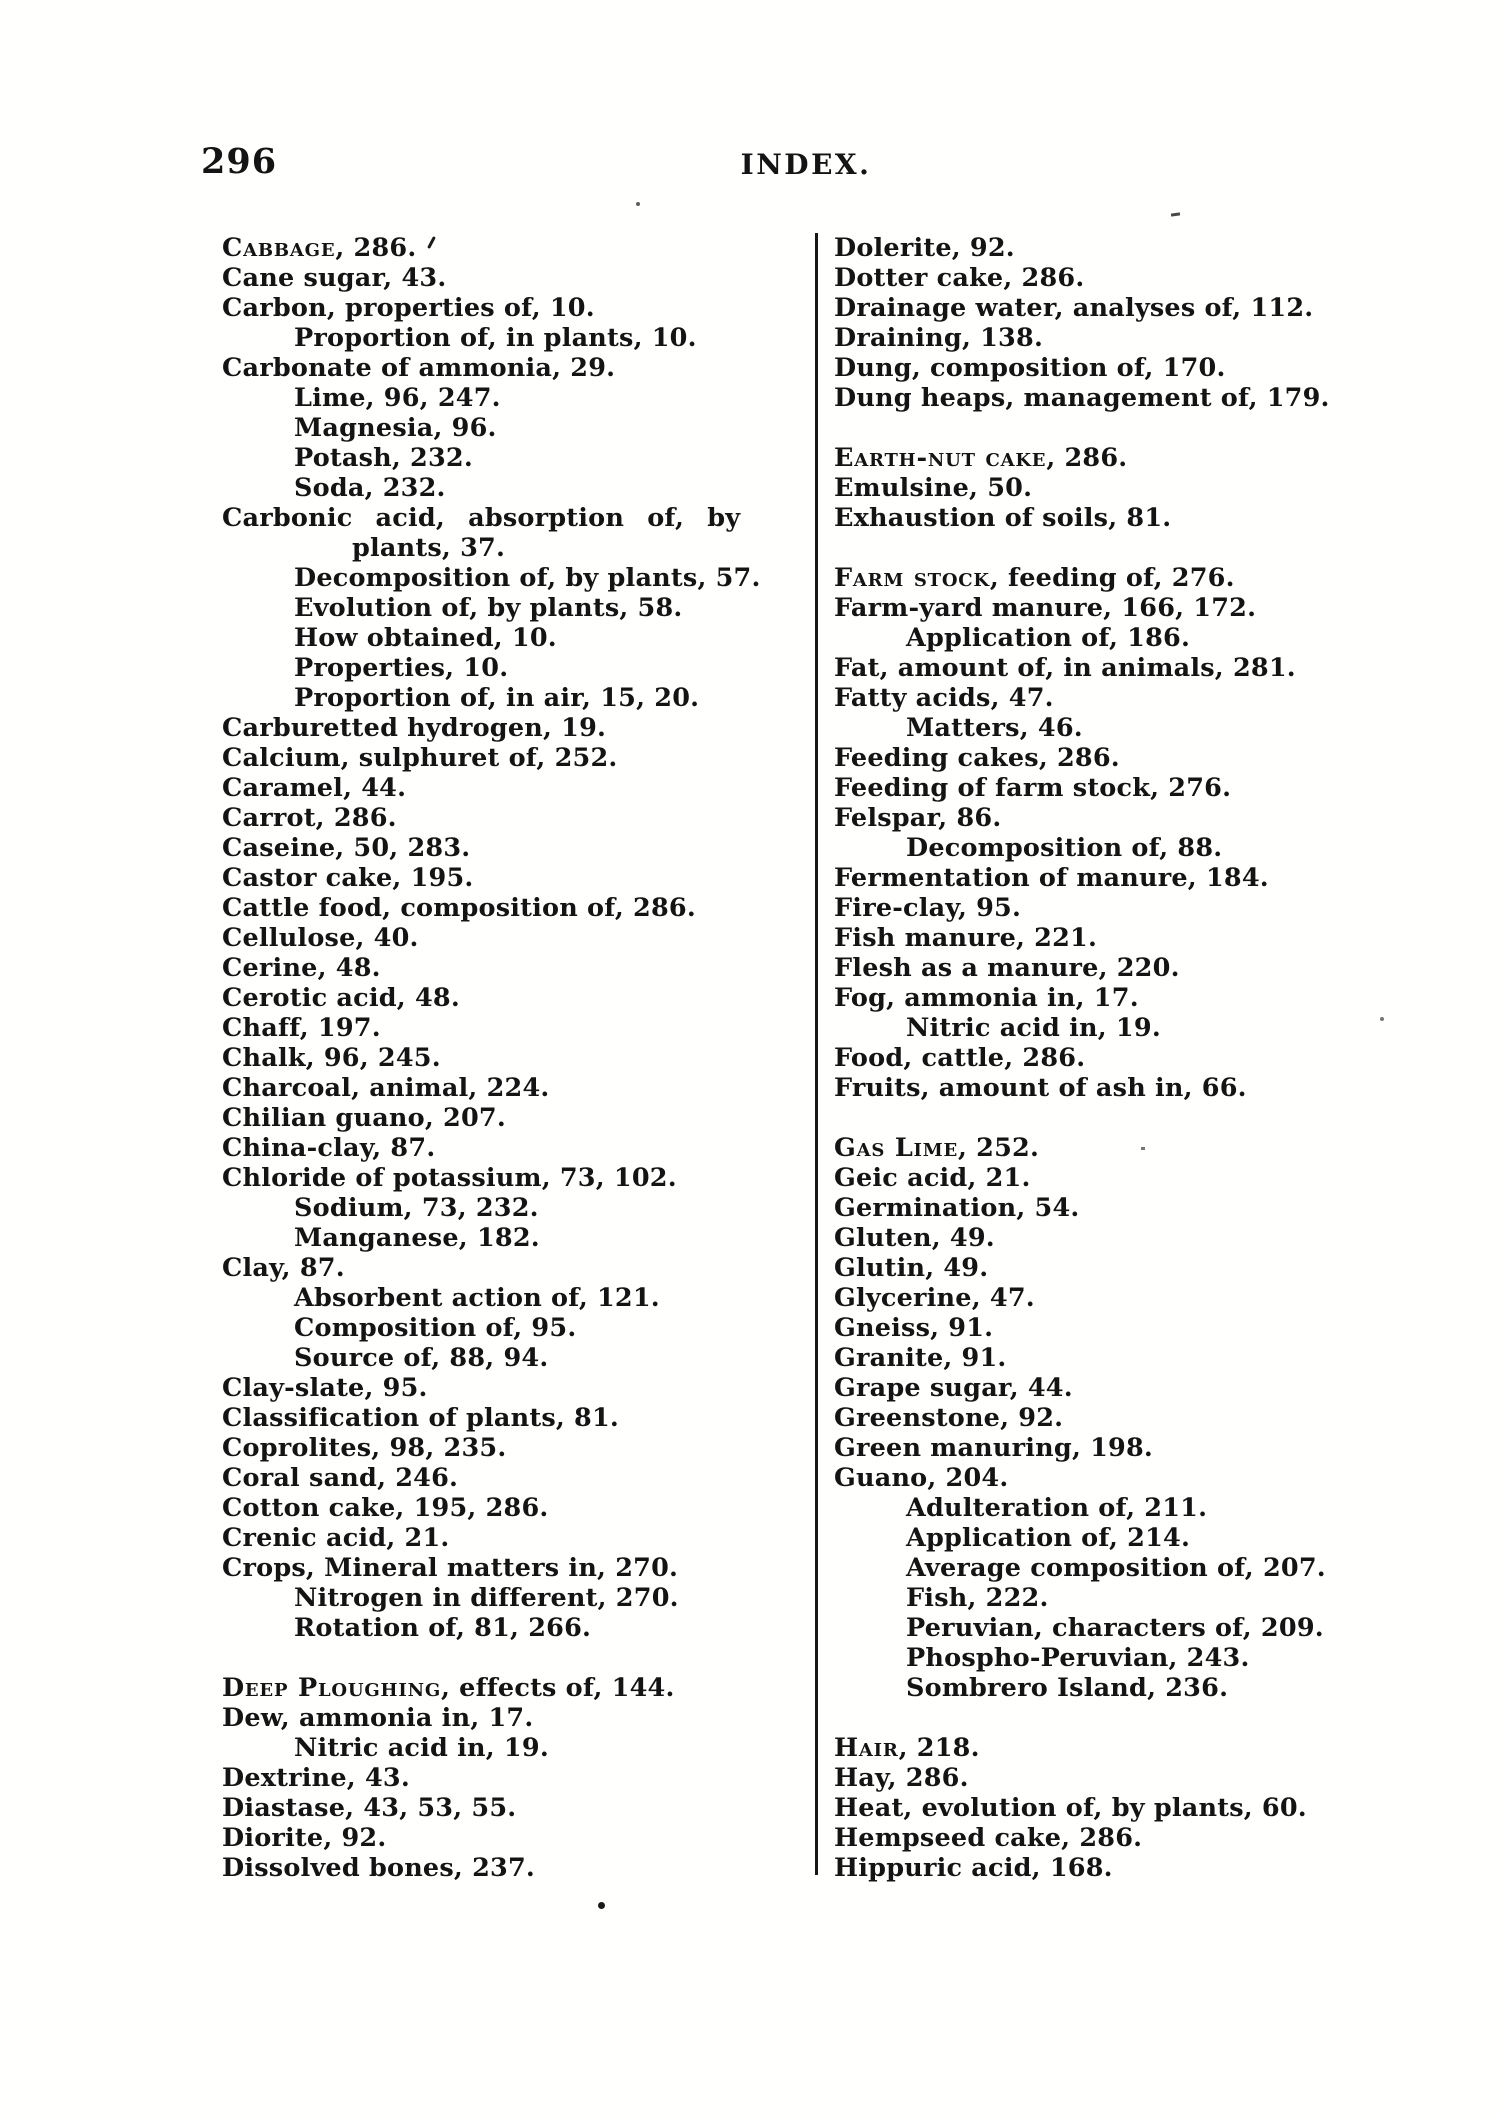  Describe the element at coordinates (301, 968) in the screenshot. I see `index-entry: Cerine, 48.` at that location.